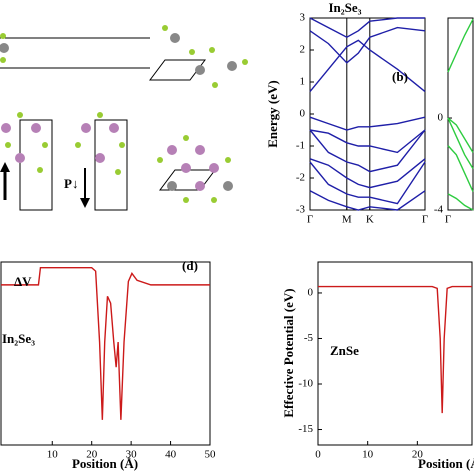 The width and height of the screenshot is (474, 474). Describe the element at coordinates (309, 338) in the screenshot. I see `y-tick-label: -5` at that location.